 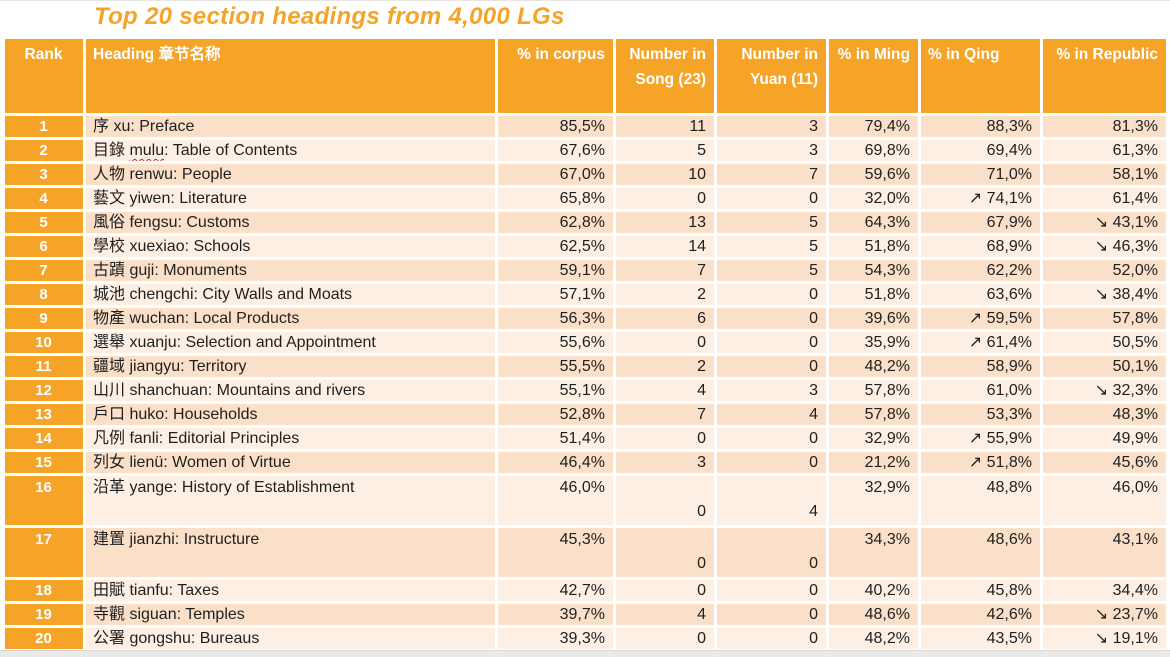 What do you see at coordinates (175, 414) in the screenshot?
I see `heading-text: 戶口 huko: Households` at bounding box center [175, 414].